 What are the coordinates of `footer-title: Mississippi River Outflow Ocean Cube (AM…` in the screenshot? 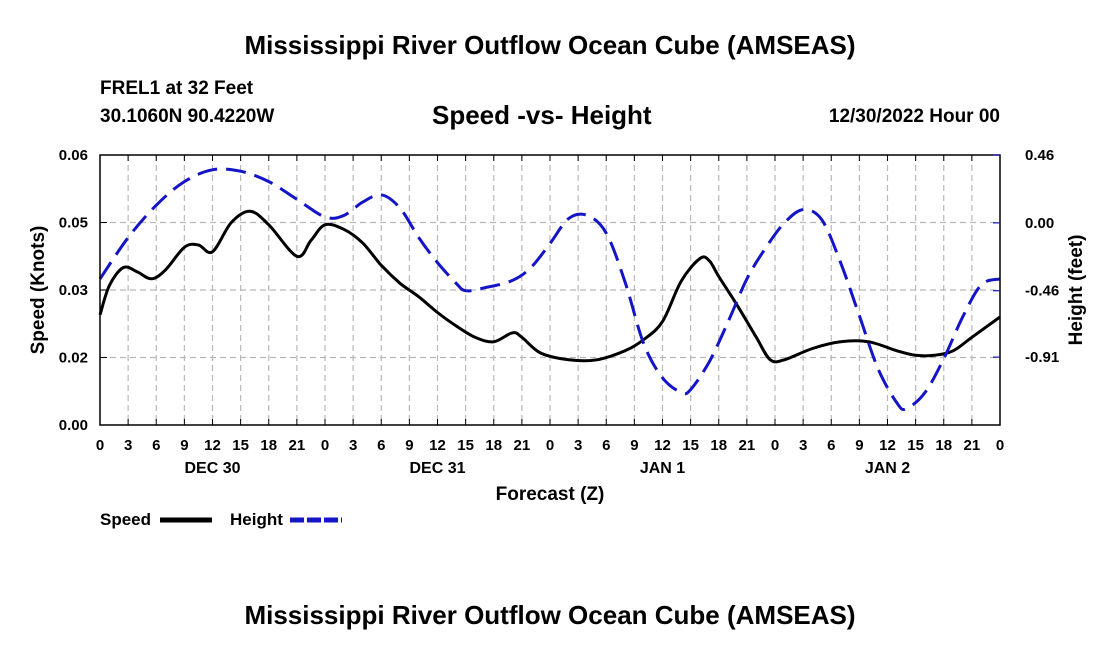 It's located at (550, 615).